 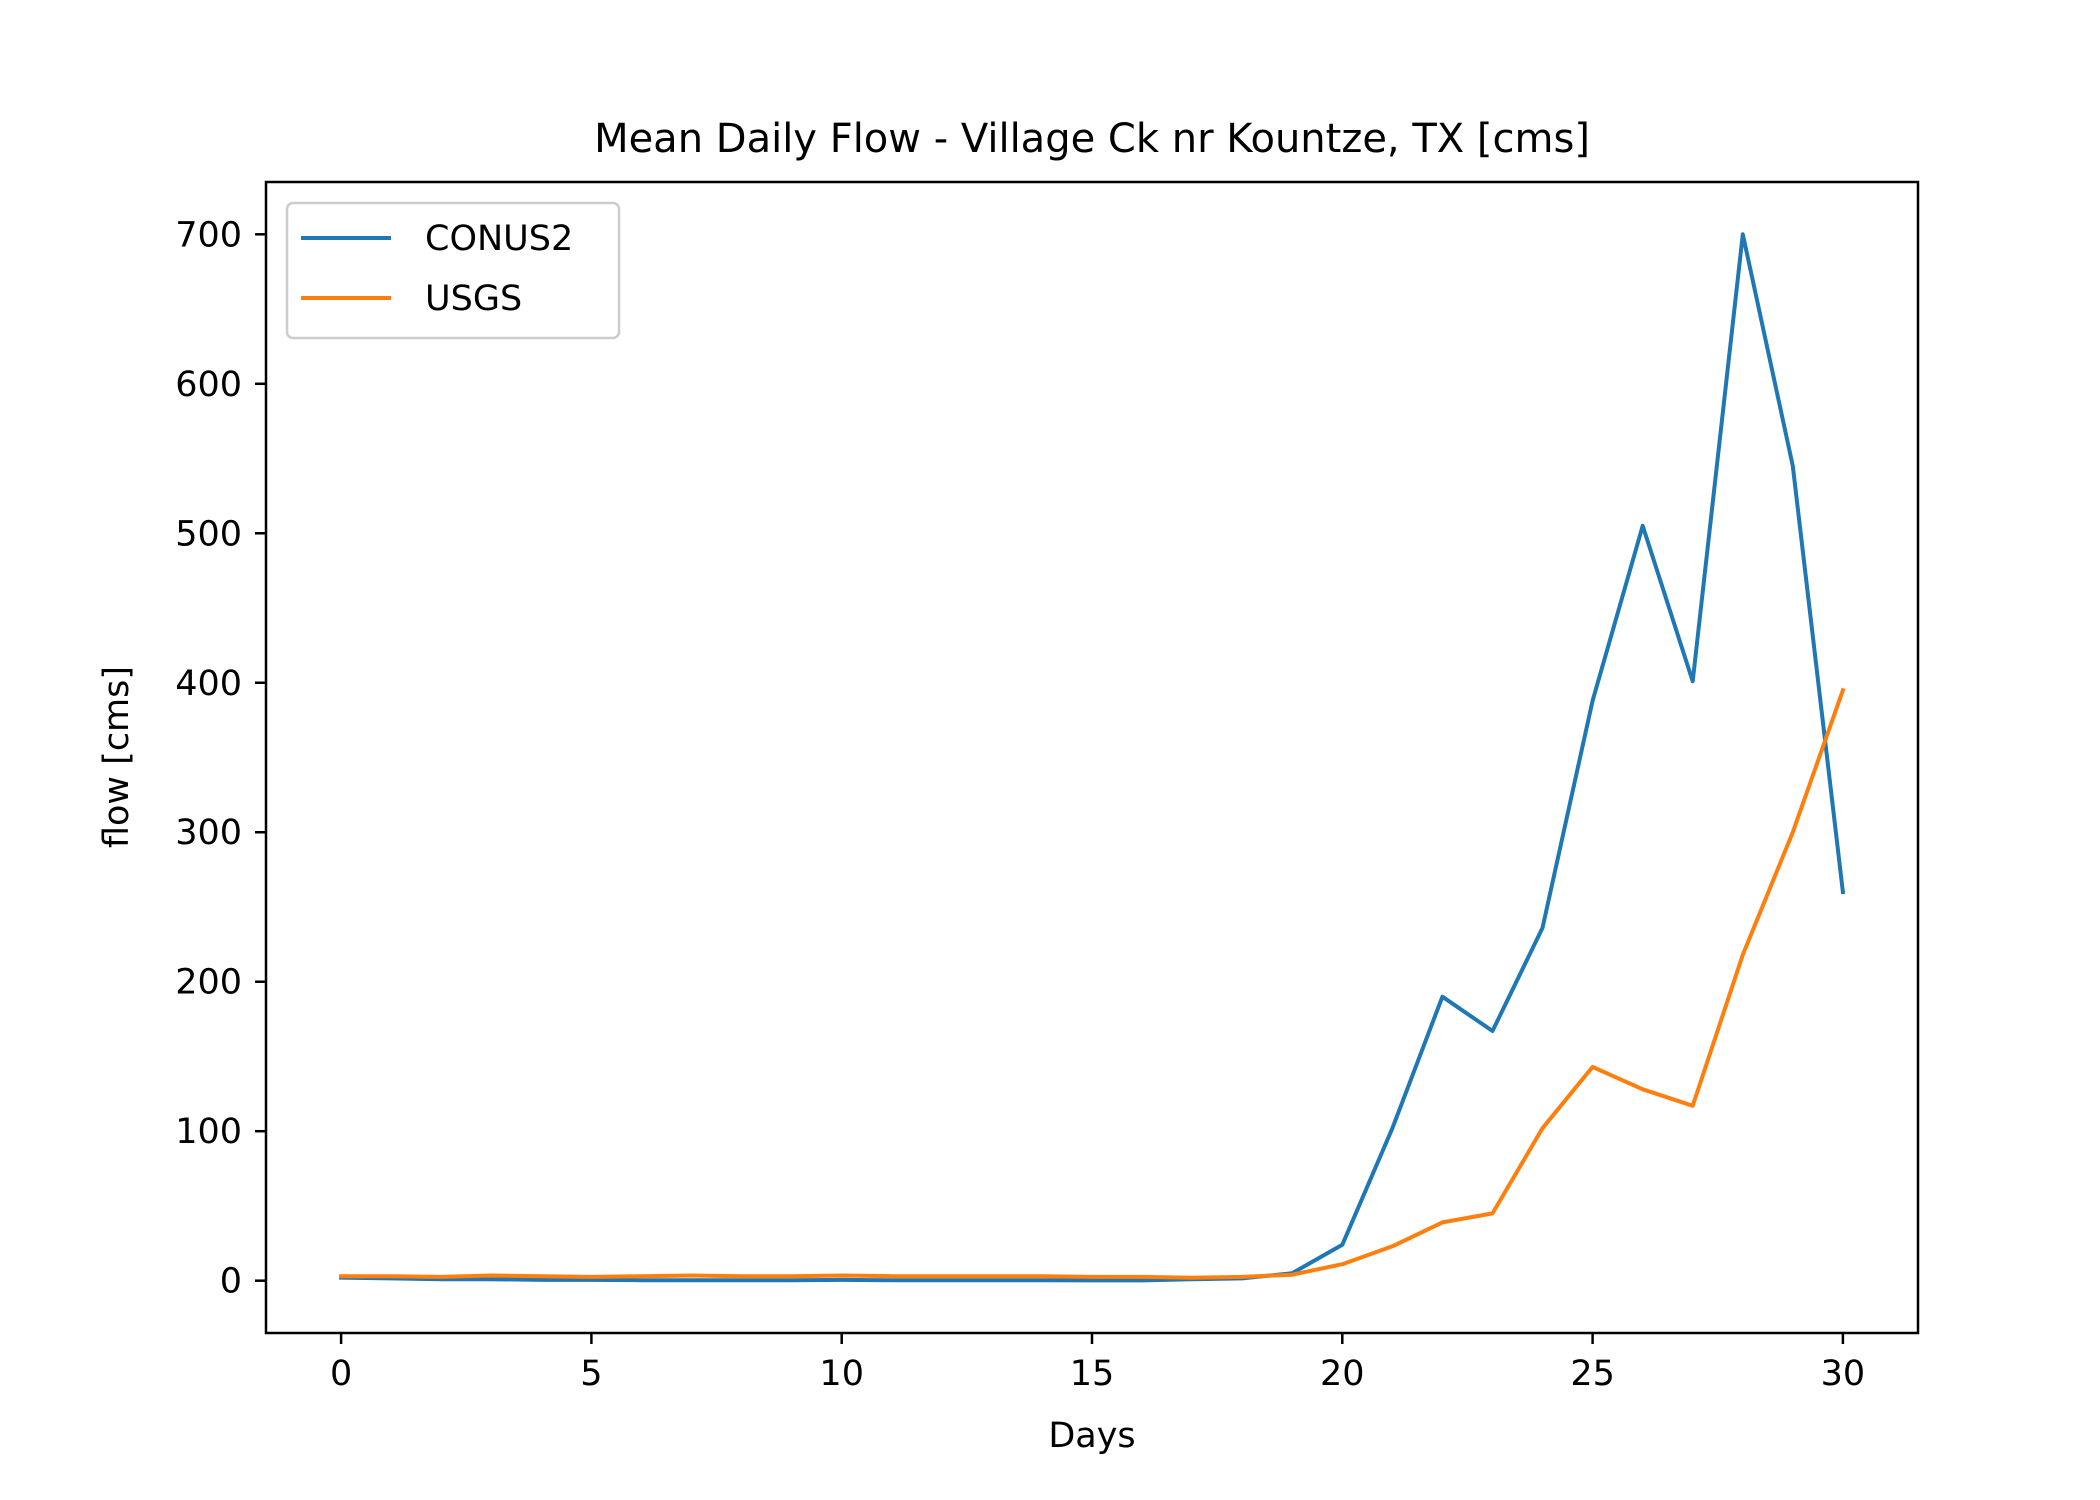 I want to click on y-axis: 0 100 200 300 400 500 600 700, so click(x=220, y=758).